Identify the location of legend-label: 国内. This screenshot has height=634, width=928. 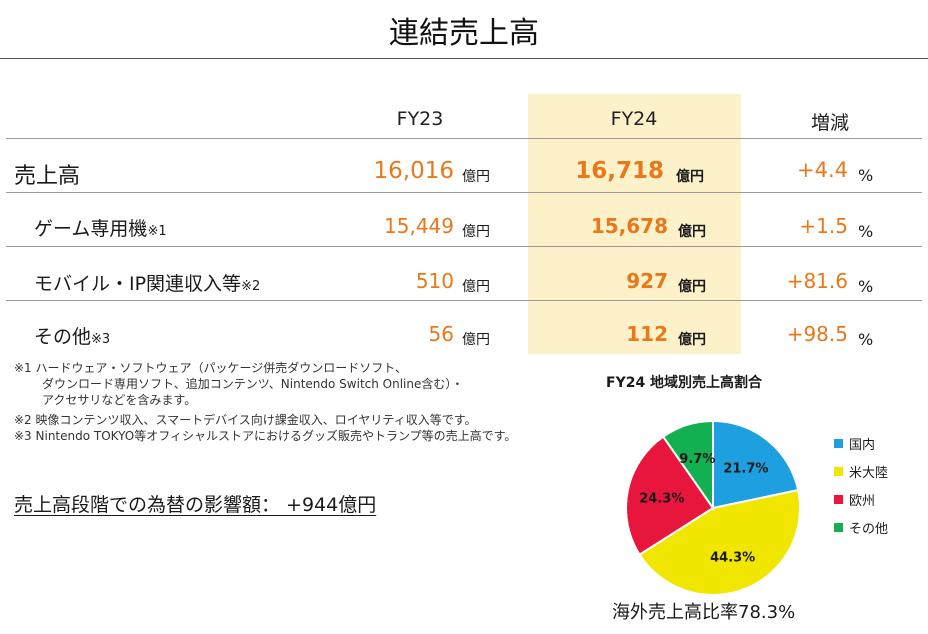
(862, 445).